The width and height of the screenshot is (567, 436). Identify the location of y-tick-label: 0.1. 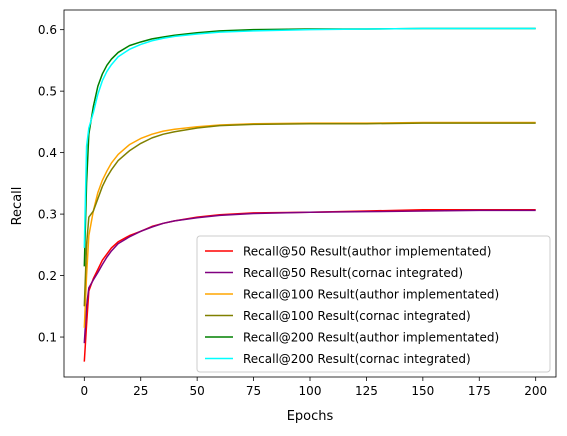
(47, 338).